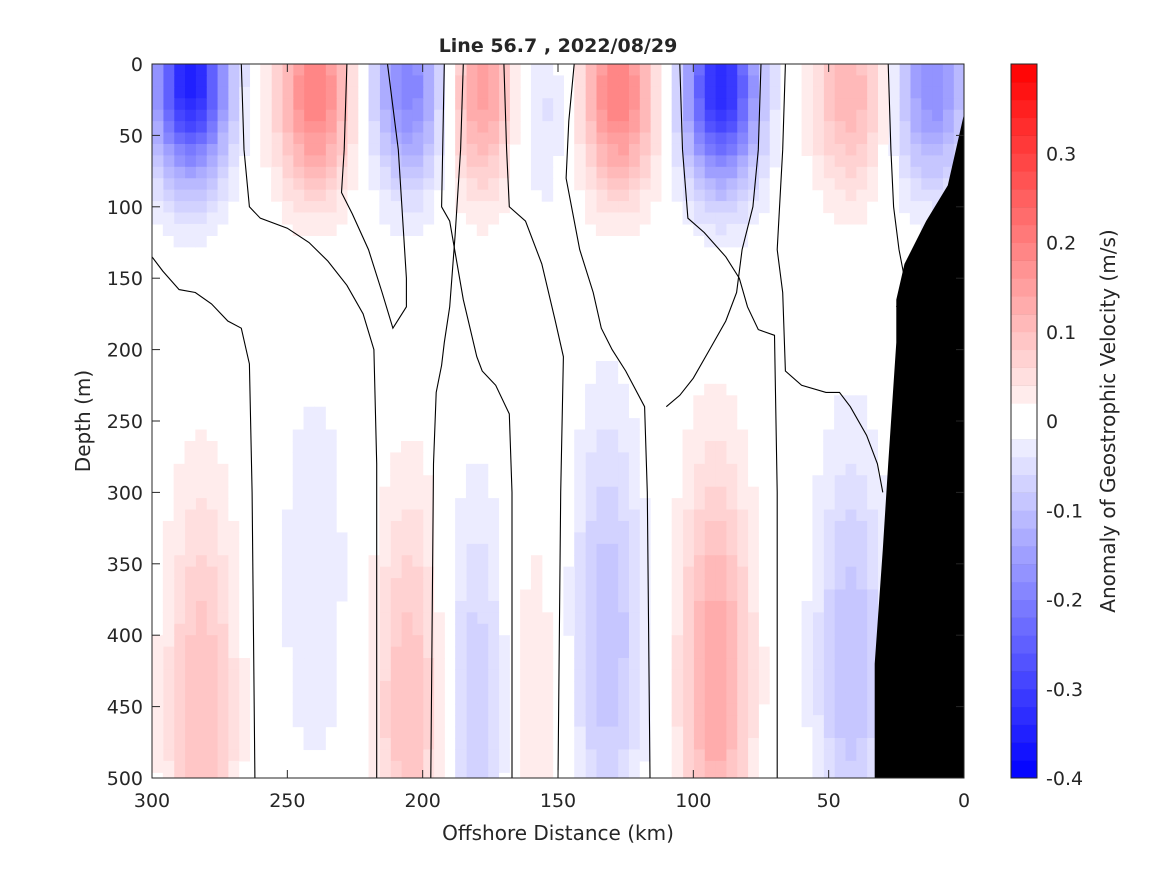 This screenshot has height=875, width=1167. Describe the element at coordinates (1061, 333) in the screenshot. I see `colorbar-tick-label: 0.1` at that location.